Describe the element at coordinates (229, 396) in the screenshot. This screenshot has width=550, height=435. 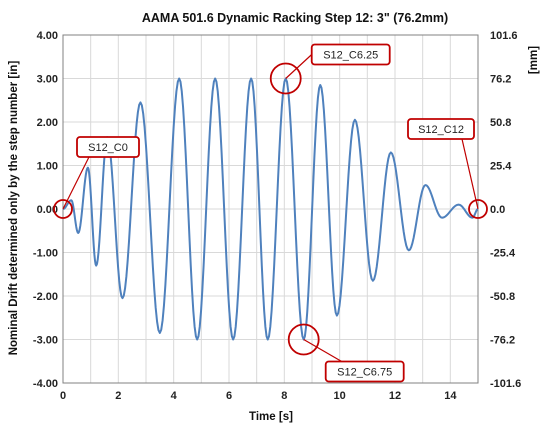
I see `x-tick-label: 6` at that location.